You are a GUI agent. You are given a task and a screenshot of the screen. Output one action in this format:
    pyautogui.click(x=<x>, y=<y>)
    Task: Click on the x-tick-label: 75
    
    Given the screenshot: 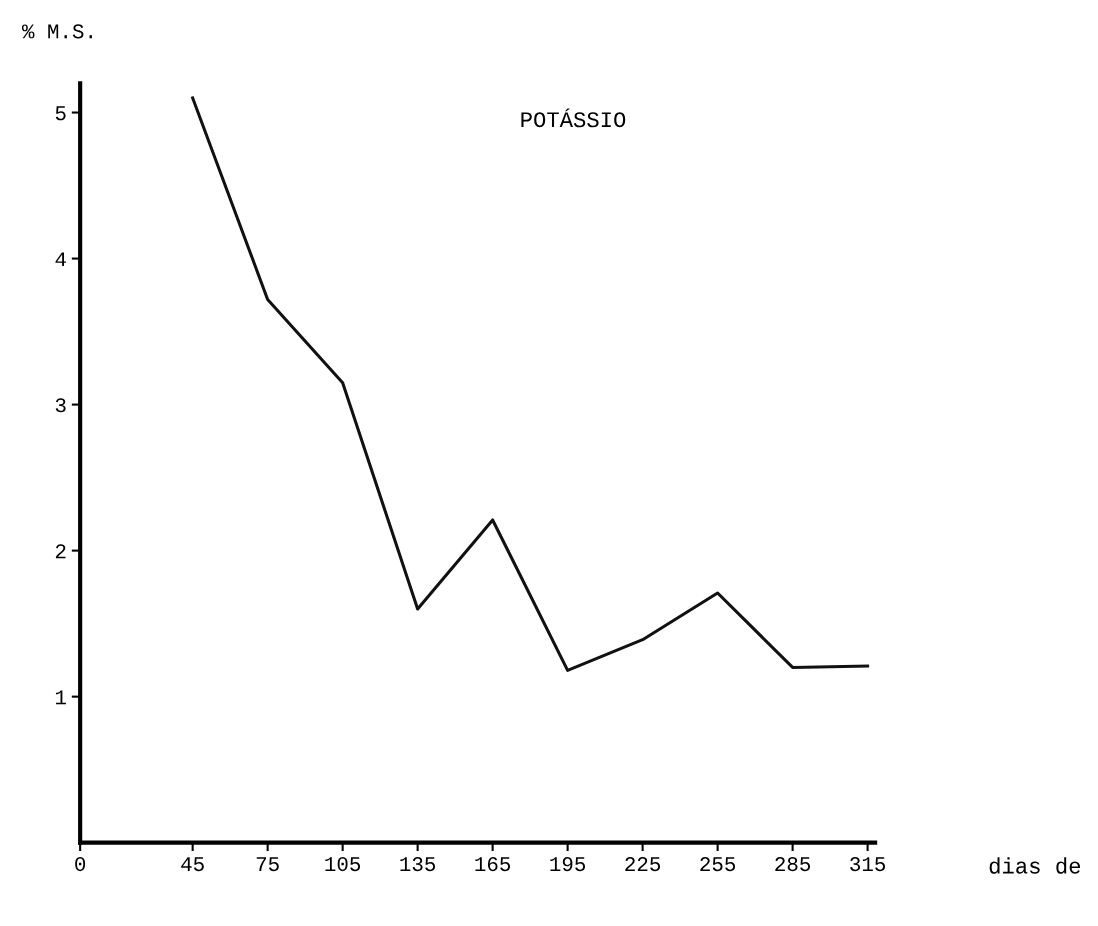 What is the action you would take?
    pyautogui.click(x=267, y=864)
    